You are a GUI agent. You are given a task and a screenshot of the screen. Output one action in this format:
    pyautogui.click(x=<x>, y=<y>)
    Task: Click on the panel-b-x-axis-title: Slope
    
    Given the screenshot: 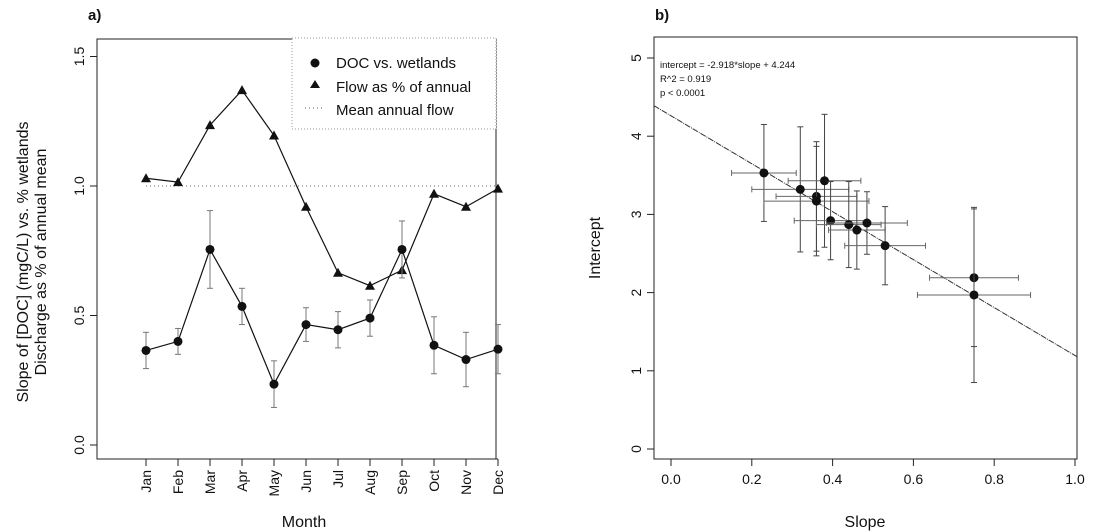 What is the action you would take?
    pyautogui.click(x=865, y=522)
    